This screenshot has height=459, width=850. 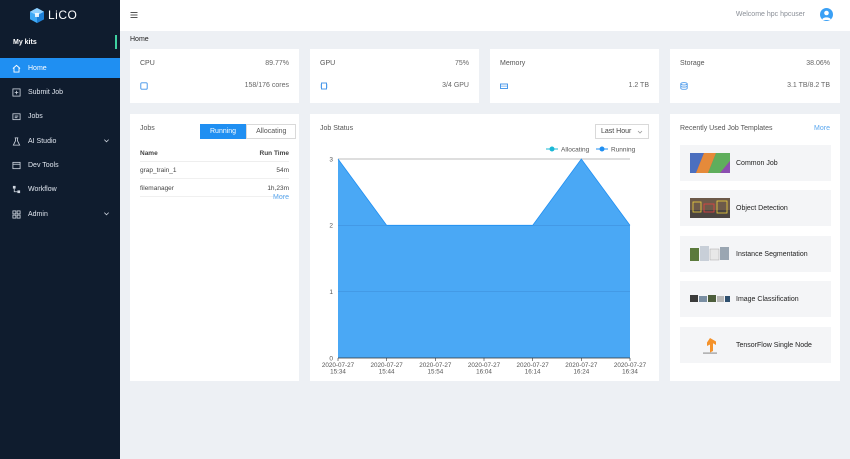 I want to click on template-label: Image Classification, so click(x=767, y=299).